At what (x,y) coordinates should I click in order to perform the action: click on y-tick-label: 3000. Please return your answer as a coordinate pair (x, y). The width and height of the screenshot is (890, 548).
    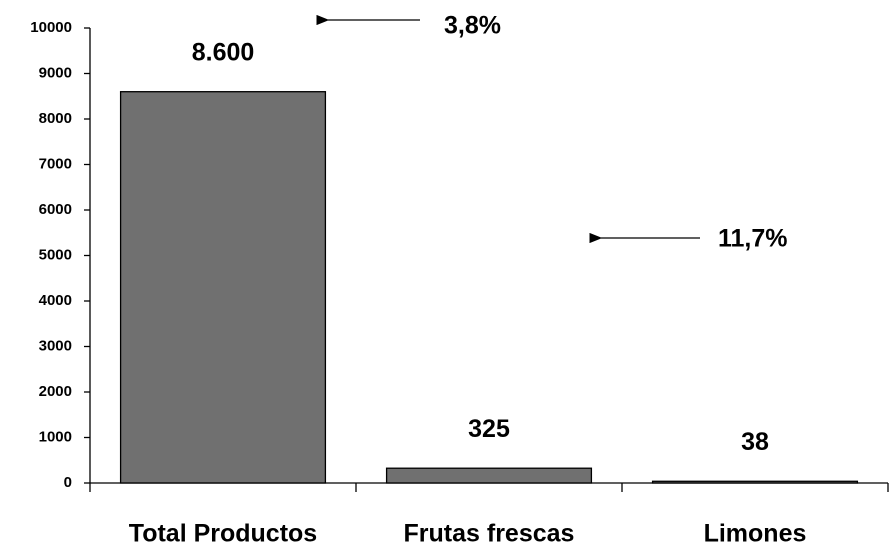
    Looking at the image, I should click on (55, 345).